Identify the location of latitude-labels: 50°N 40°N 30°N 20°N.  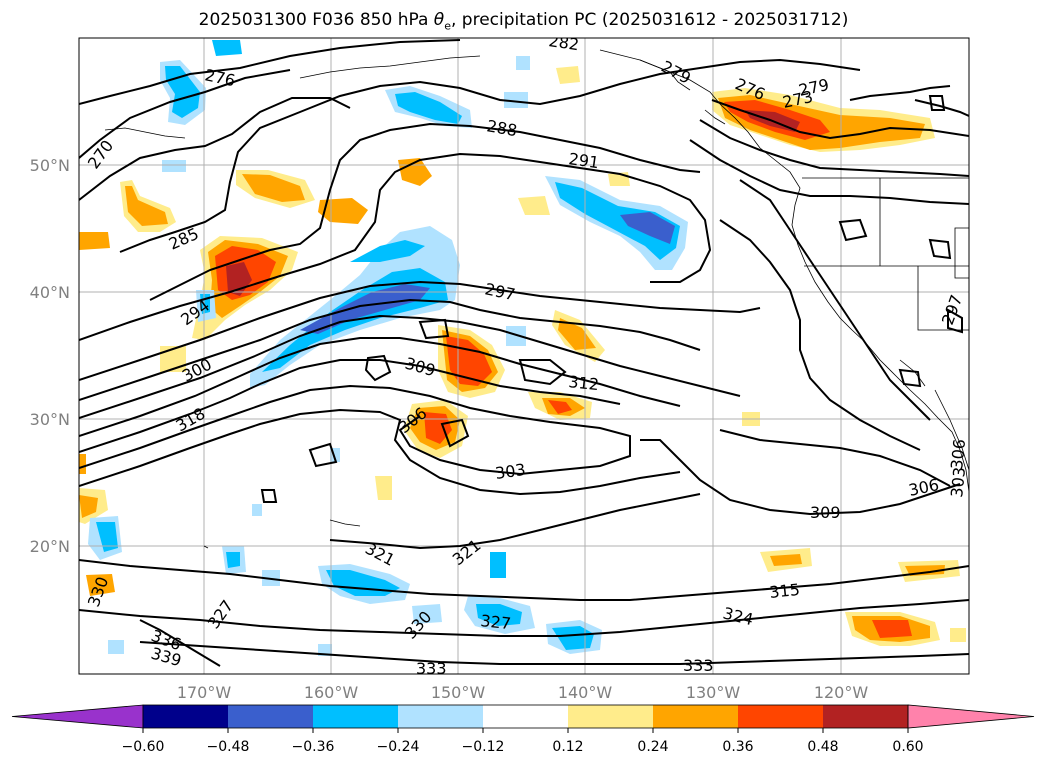
(50, 356).